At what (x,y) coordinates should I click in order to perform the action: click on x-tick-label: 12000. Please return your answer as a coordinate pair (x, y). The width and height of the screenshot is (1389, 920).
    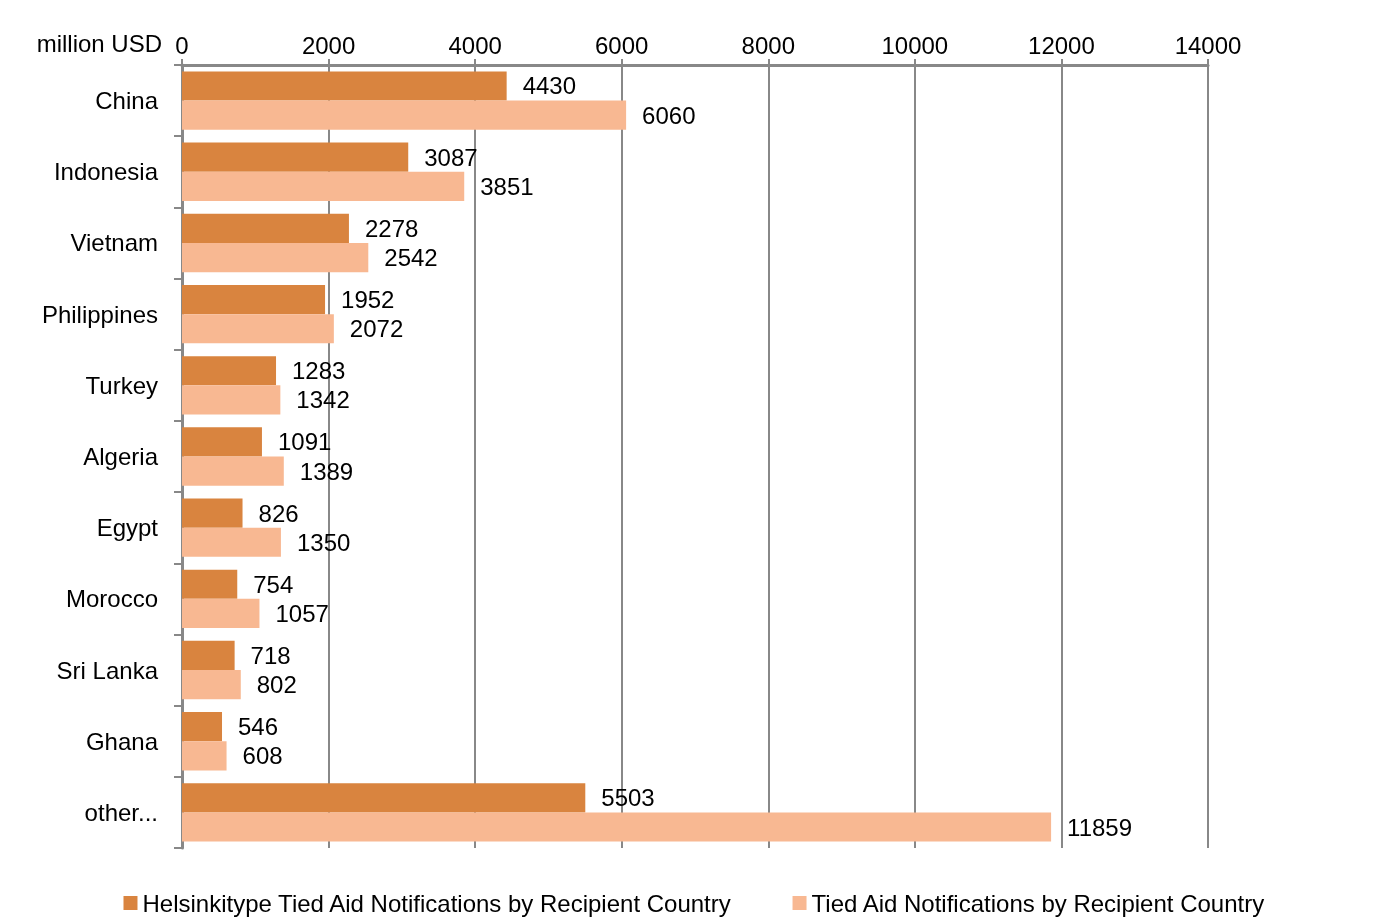
    Looking at the image, I should click on (1061, 45).